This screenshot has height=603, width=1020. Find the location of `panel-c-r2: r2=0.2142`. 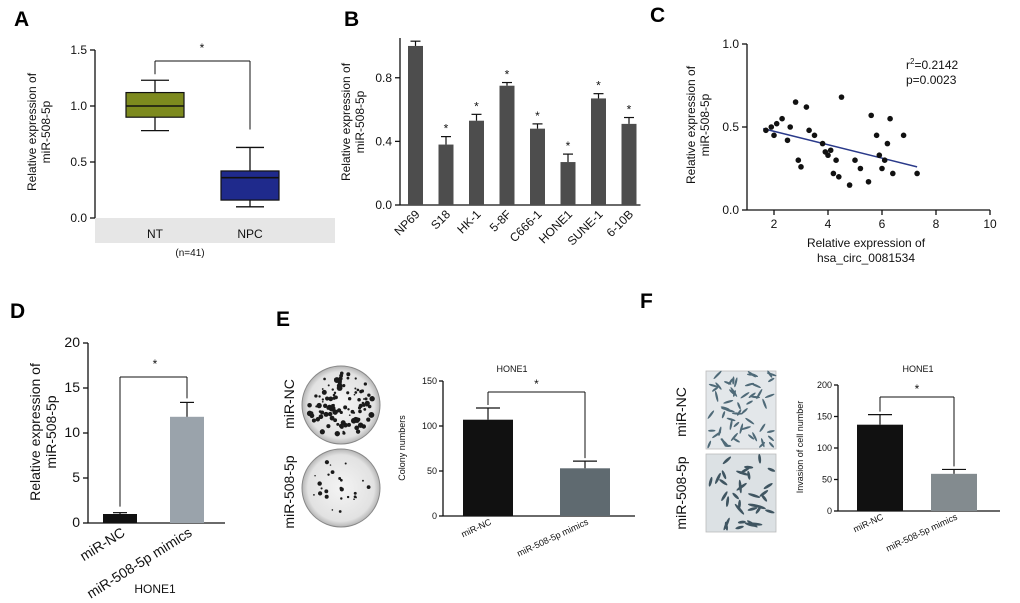

panel-c-r2: r2=0.2142 is located at coordinates (932, 64).